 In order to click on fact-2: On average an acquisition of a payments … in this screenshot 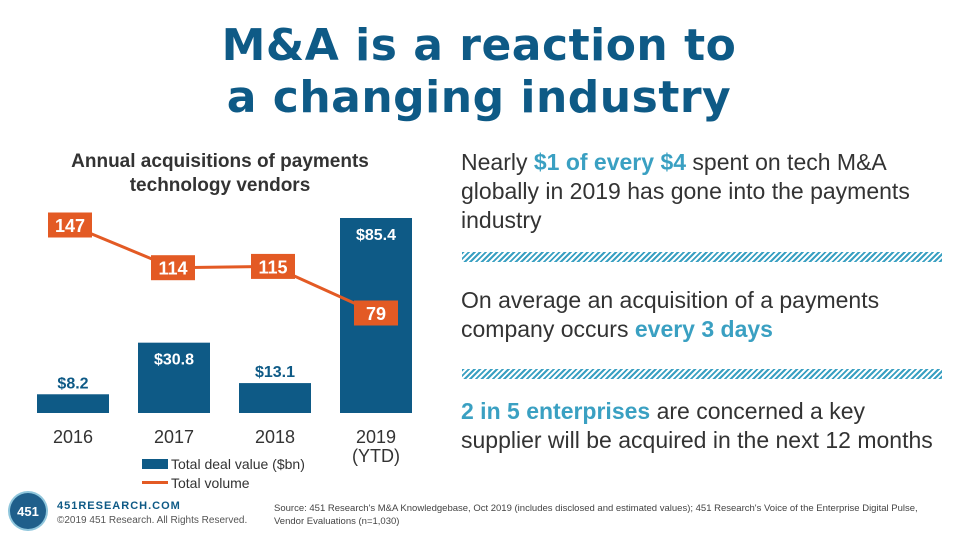, I will do `click(701, 315)`.